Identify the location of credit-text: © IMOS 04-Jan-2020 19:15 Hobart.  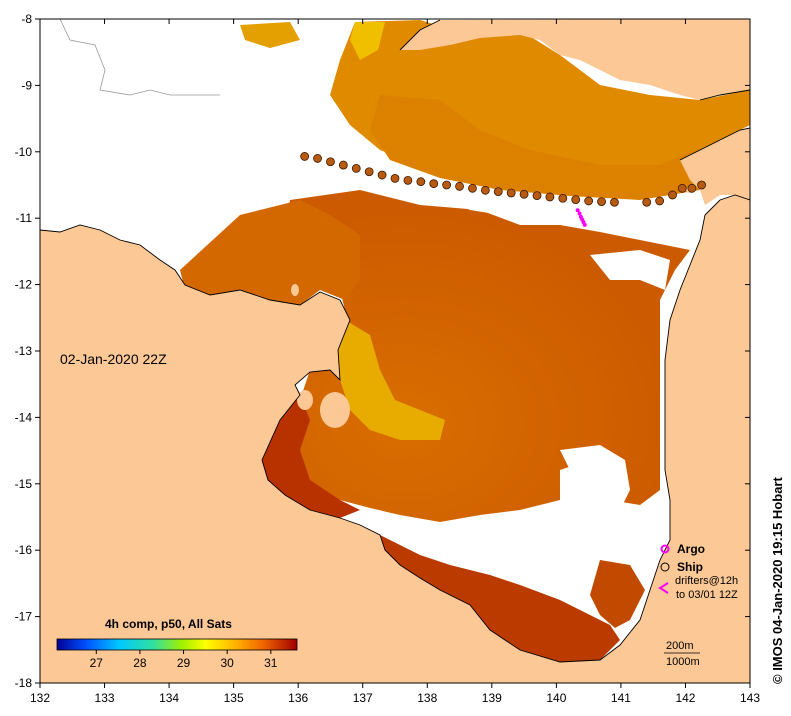
(777, 580).